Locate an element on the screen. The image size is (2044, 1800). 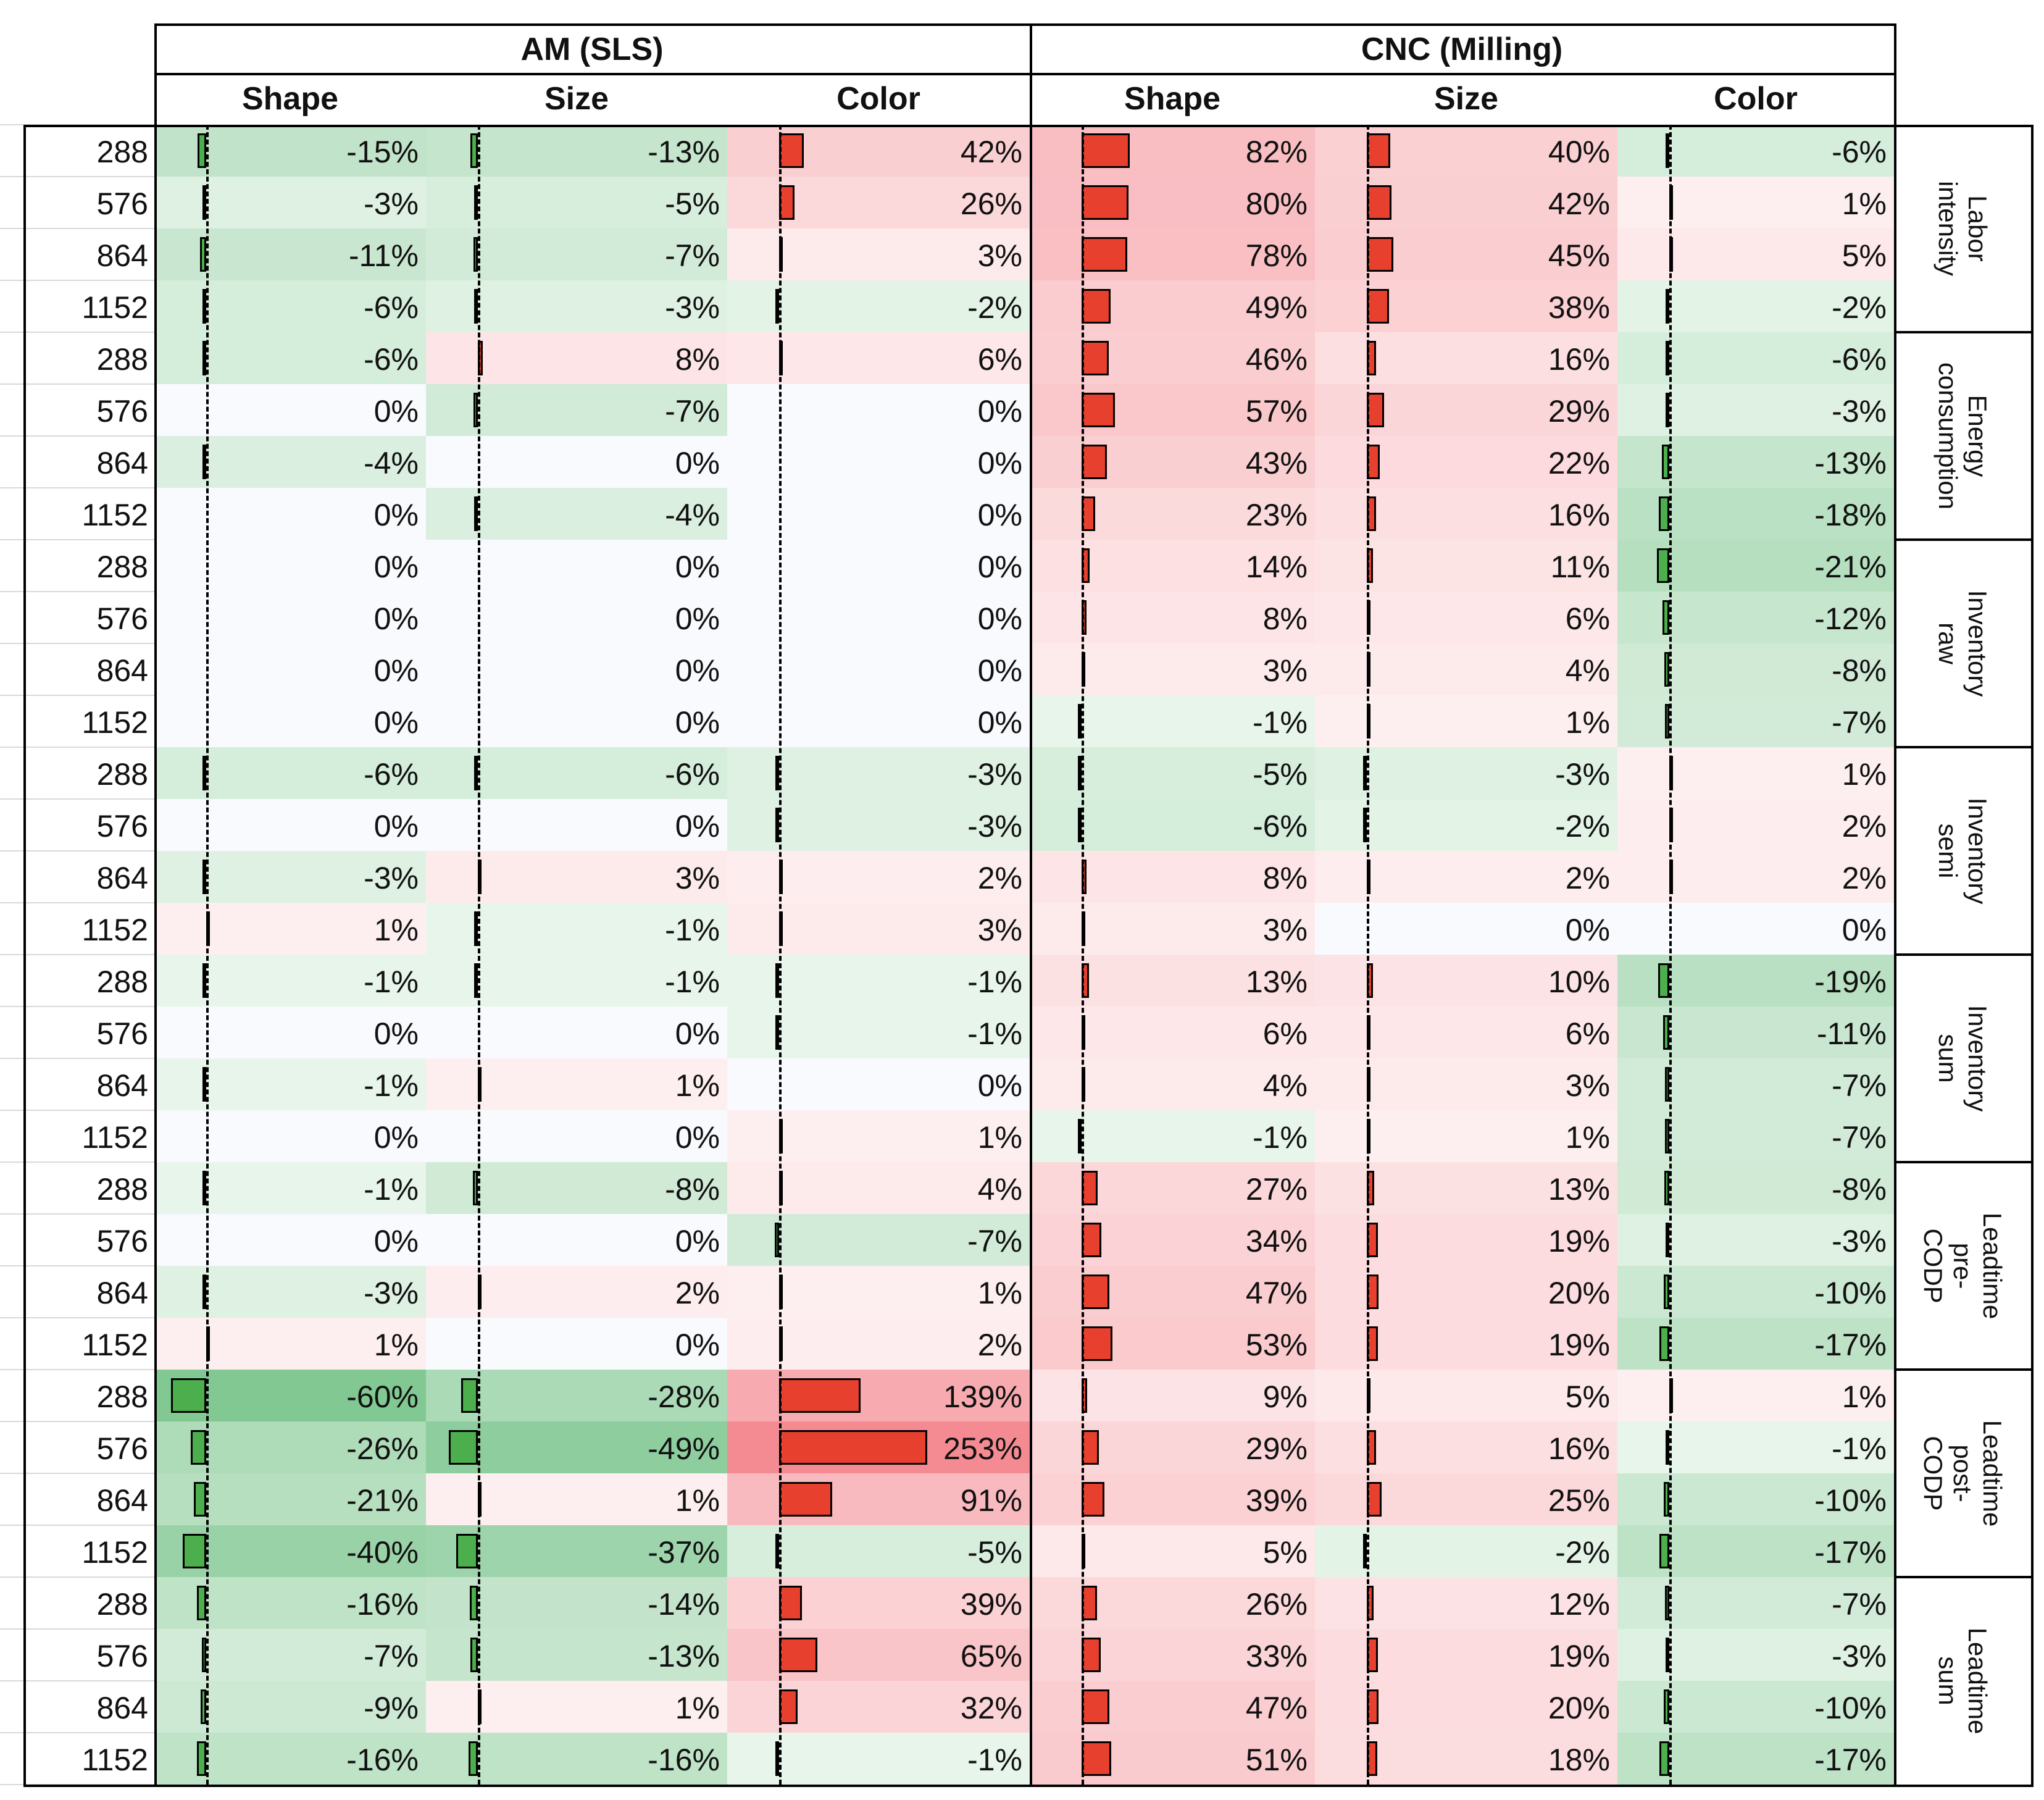
cell-value: 20% is located at coordinates (1579, 1708).